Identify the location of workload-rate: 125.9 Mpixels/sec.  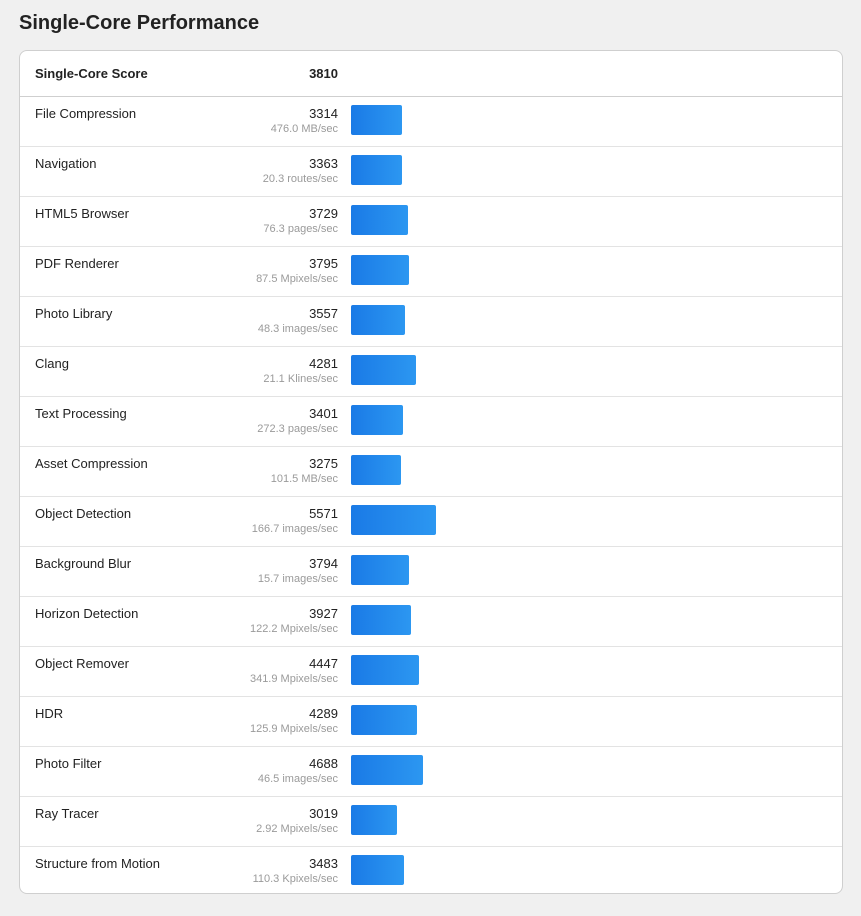
(293, 729).